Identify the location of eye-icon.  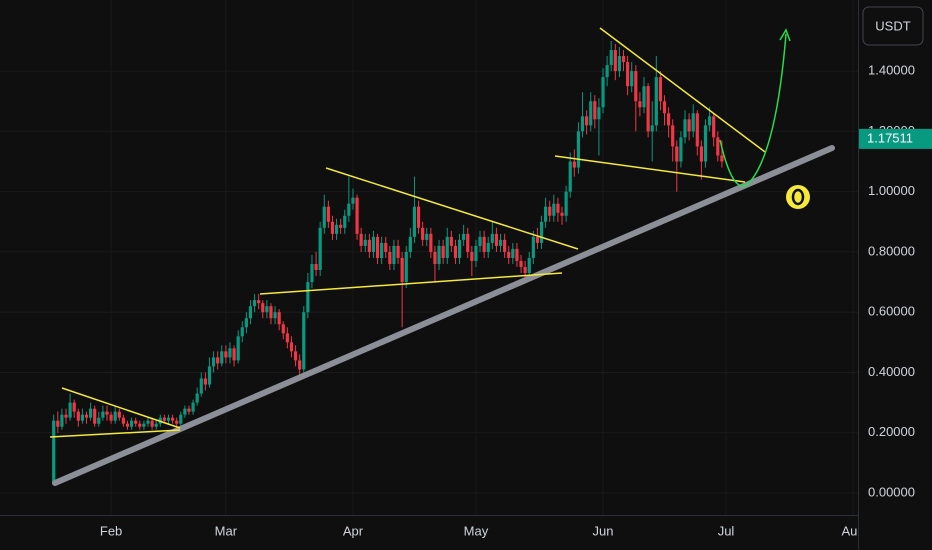
(798, 197).